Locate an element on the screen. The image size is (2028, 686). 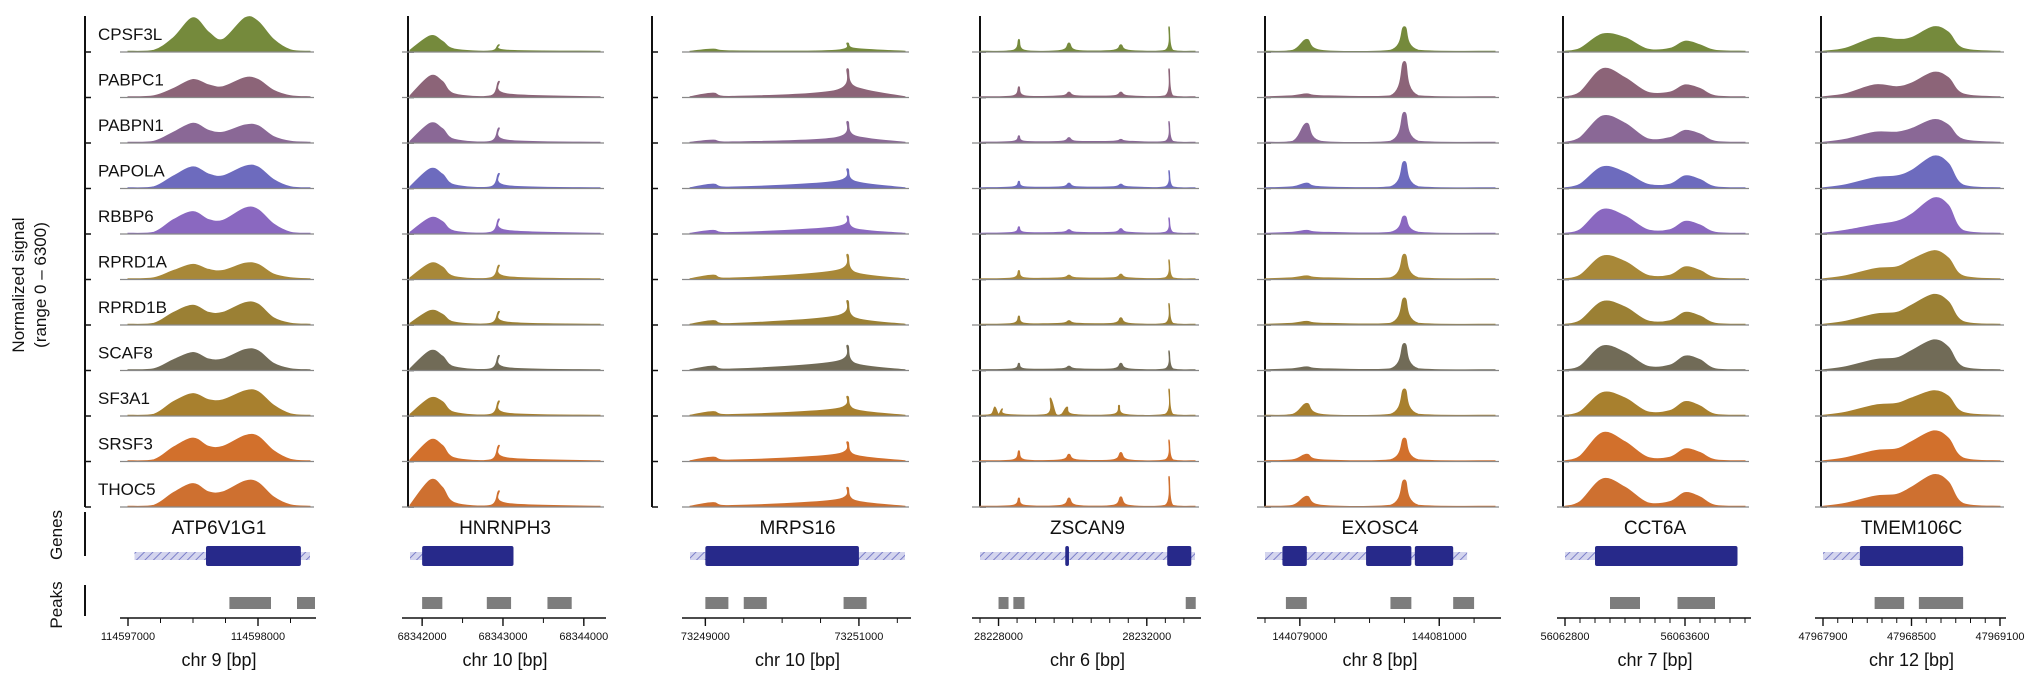
panel-mrps16: MRPS16 73249000 73251000 chr 10 [bp] is located at coordinates (781, 343).